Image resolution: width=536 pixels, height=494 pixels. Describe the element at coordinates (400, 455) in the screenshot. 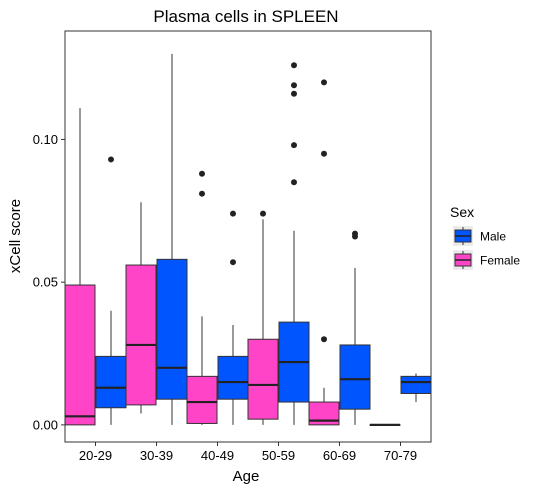

I see `x-tick-label: 70-79` at that location.